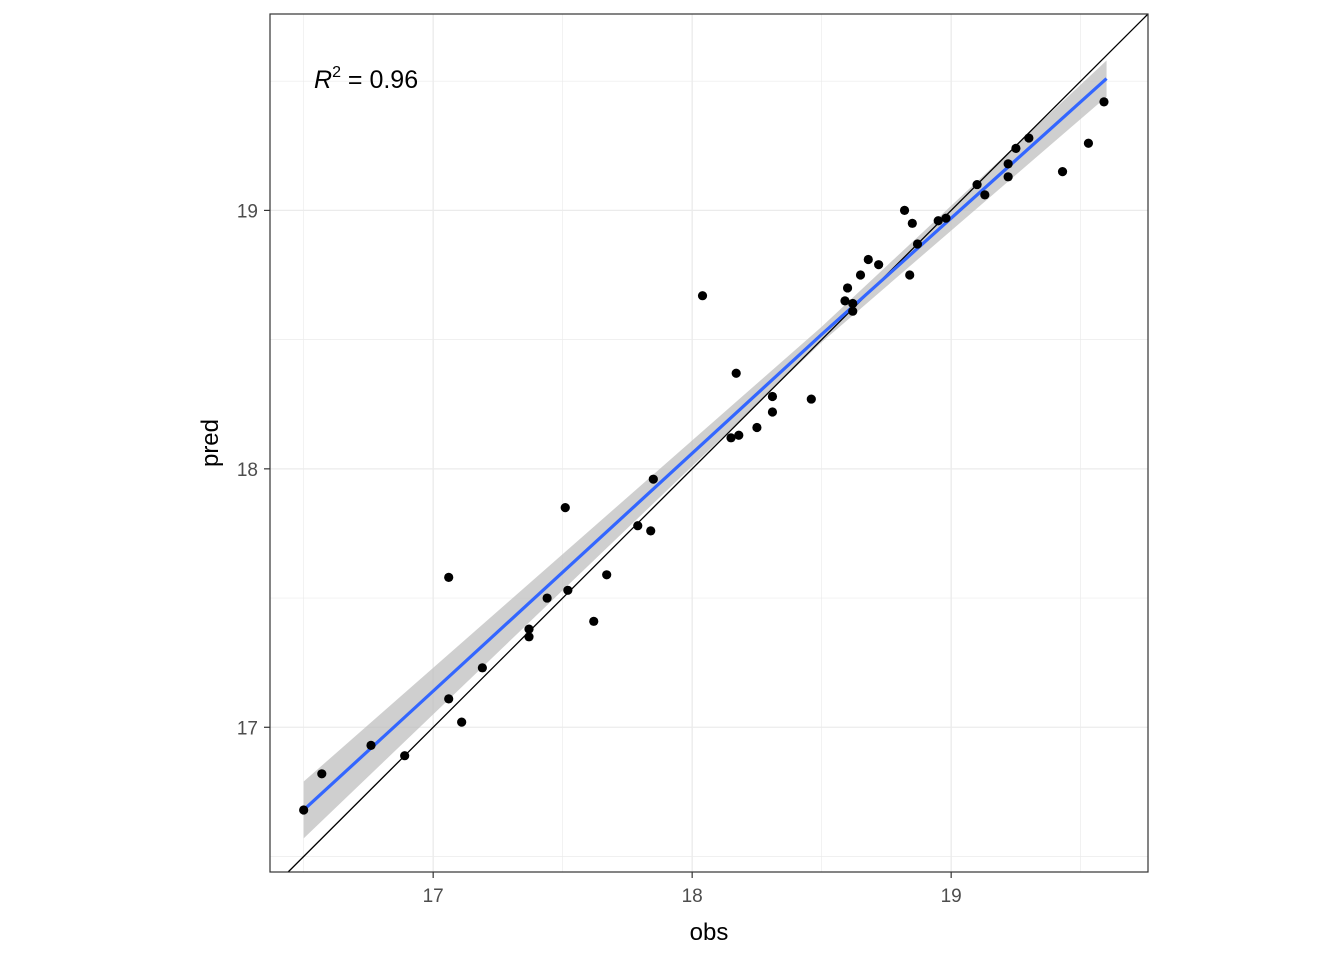 The height and width of the screenshot is (960, 1344). I want to click on annotation-rest: = 0.96, so click(379, 80).